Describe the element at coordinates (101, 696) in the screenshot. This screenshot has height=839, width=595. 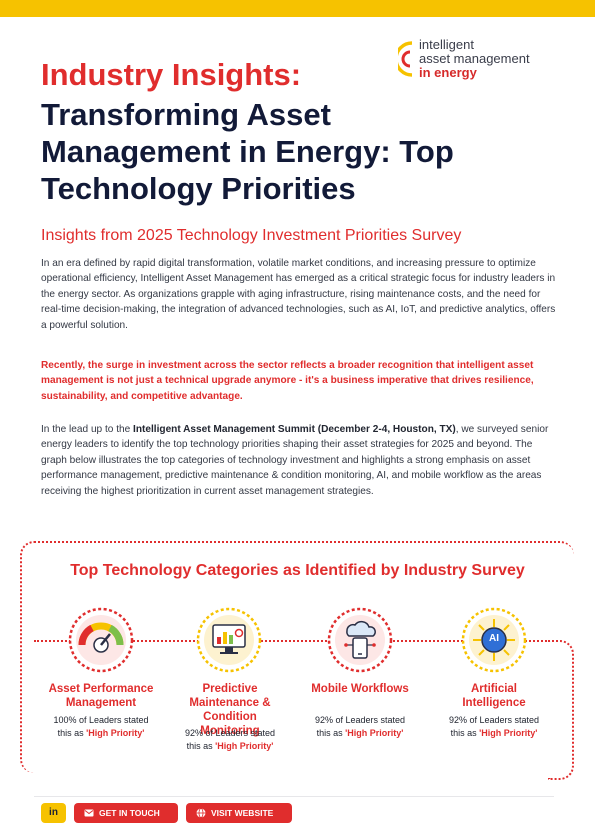
I see `category-name-1: Asset Performance Management` at that location.